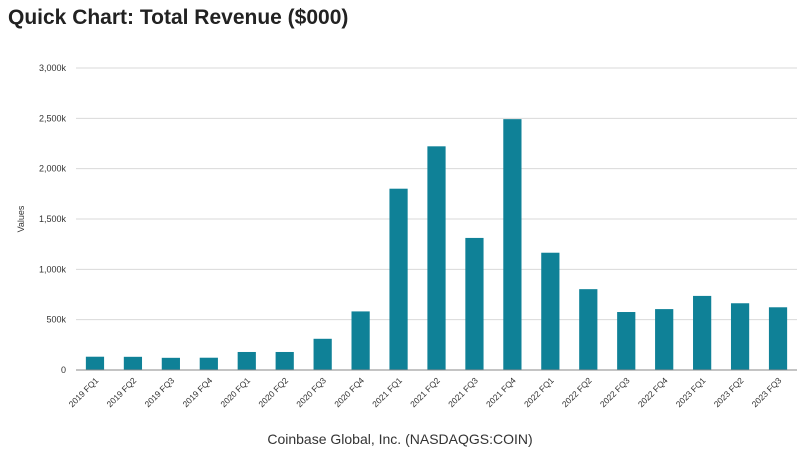  I want to click on y-axis-label: Values, so click(21, 218).